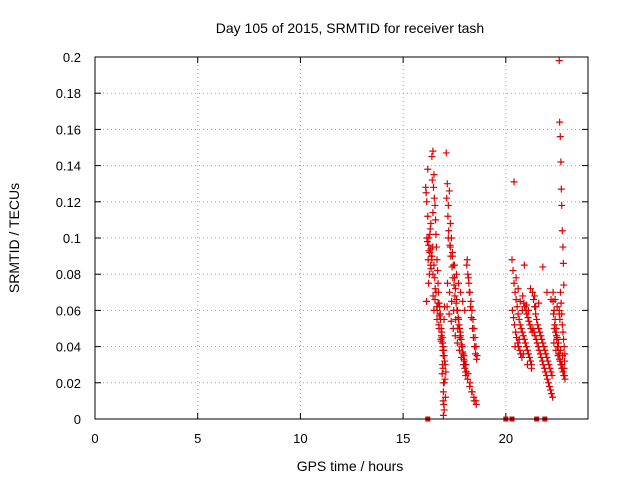 The width and height of the screenshot is (640, 480). What do you see at coordinates (72, 238) in the screenshot?
I see `y-tick-label: 0.1` at bounding box center [72, 238].